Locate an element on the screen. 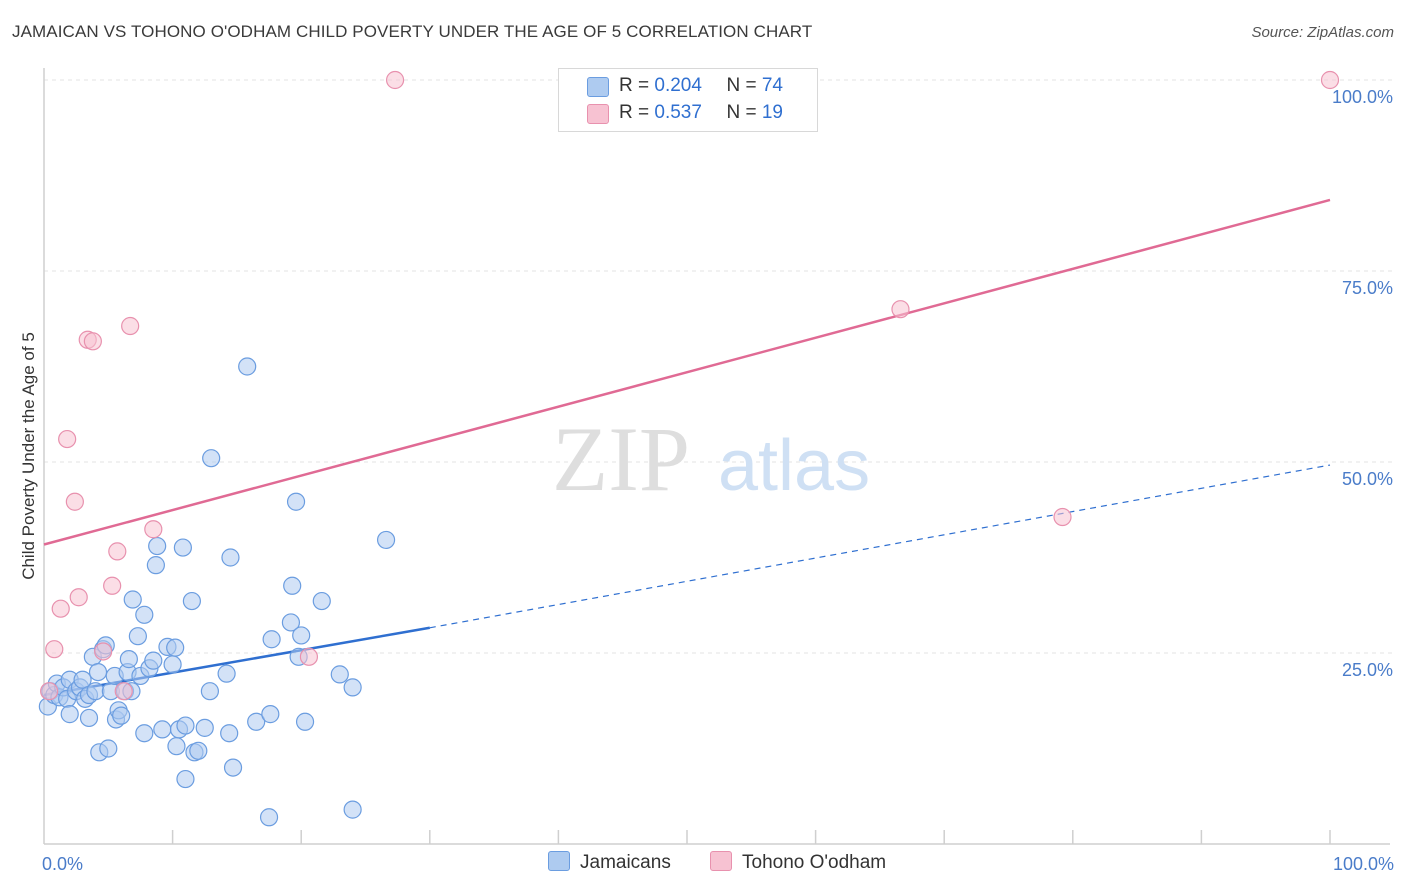  bottom-legend-label-jamaicans: Jamaicans is located at coordinates (625, 862).